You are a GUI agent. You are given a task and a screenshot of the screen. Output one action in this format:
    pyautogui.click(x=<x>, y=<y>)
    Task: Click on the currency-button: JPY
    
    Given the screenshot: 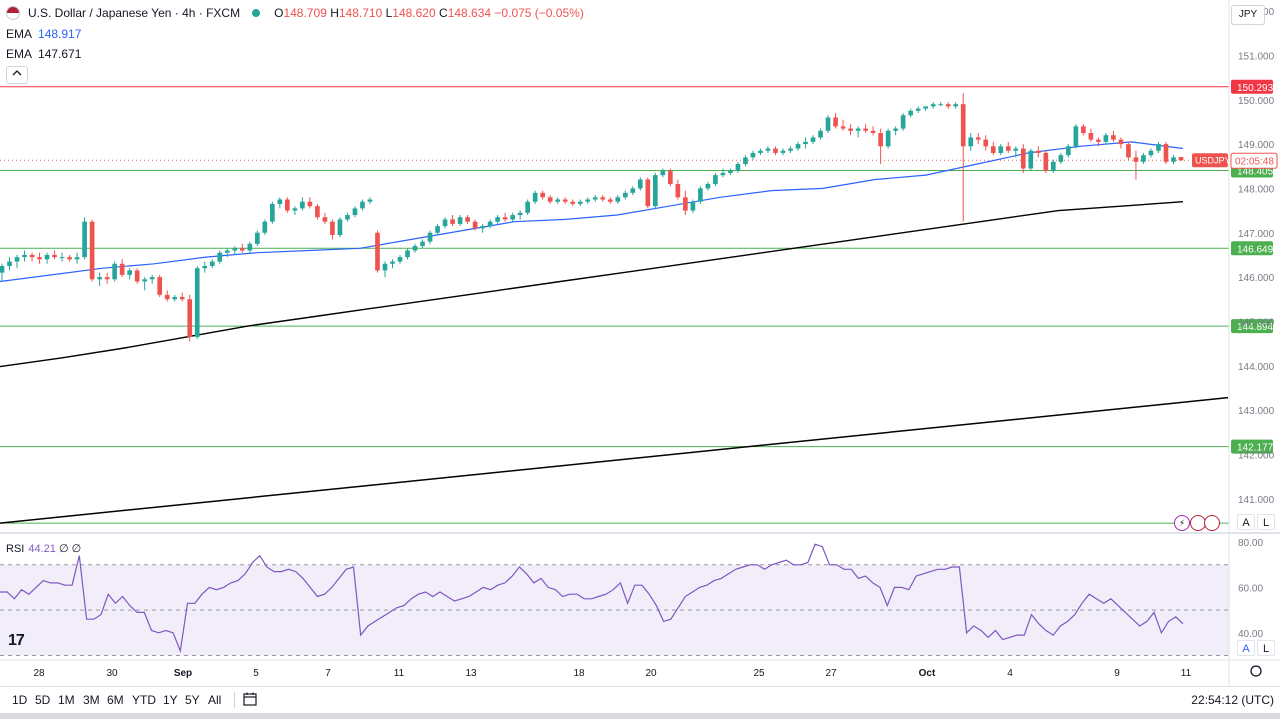 What is the action you would take?
    pyautogui.click(x=1248, y=15)
    